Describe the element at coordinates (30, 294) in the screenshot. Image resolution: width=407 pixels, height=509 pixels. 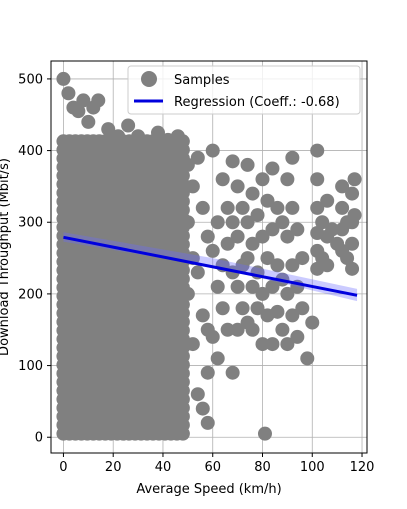
I see `y-tick-label: 200` at that location.